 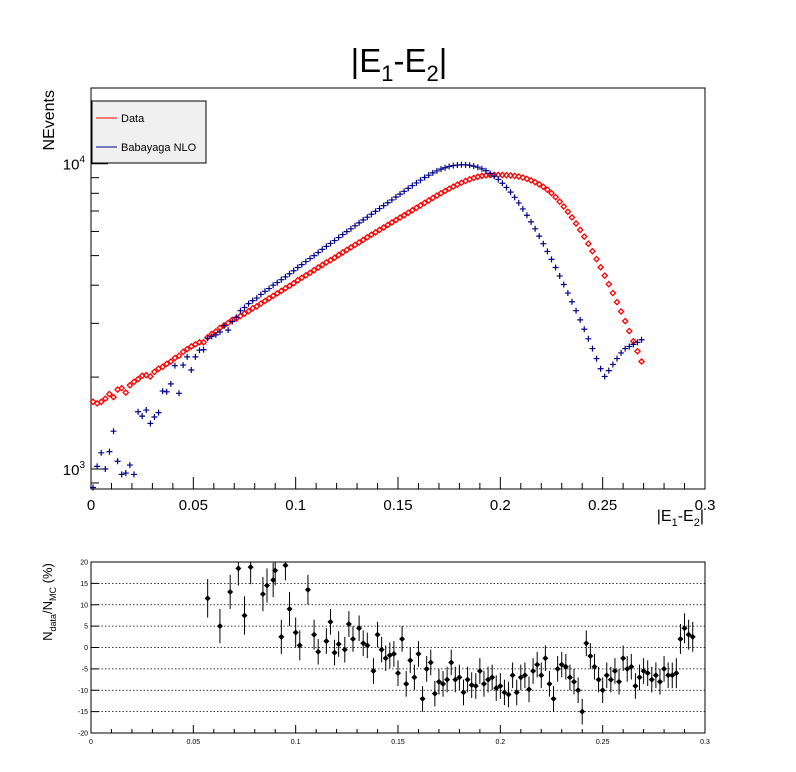 I want to click on top-x-tick-label: 0.1, so click(x=295, y=505).